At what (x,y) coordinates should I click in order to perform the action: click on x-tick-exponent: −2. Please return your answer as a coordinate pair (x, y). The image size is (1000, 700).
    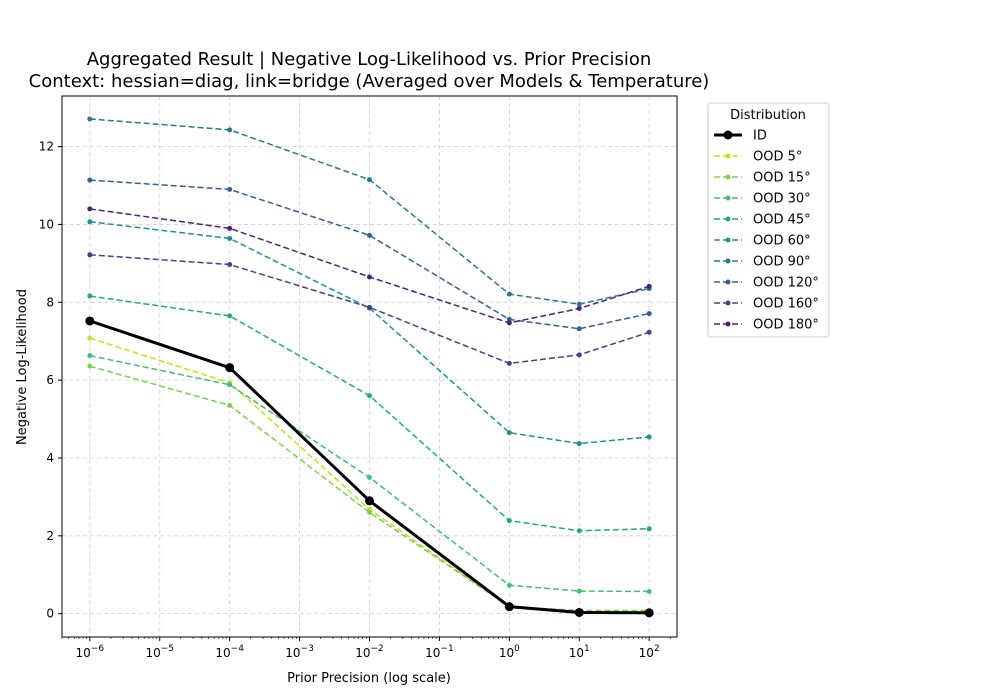
    Looking at the image, I should click on (377, 649).